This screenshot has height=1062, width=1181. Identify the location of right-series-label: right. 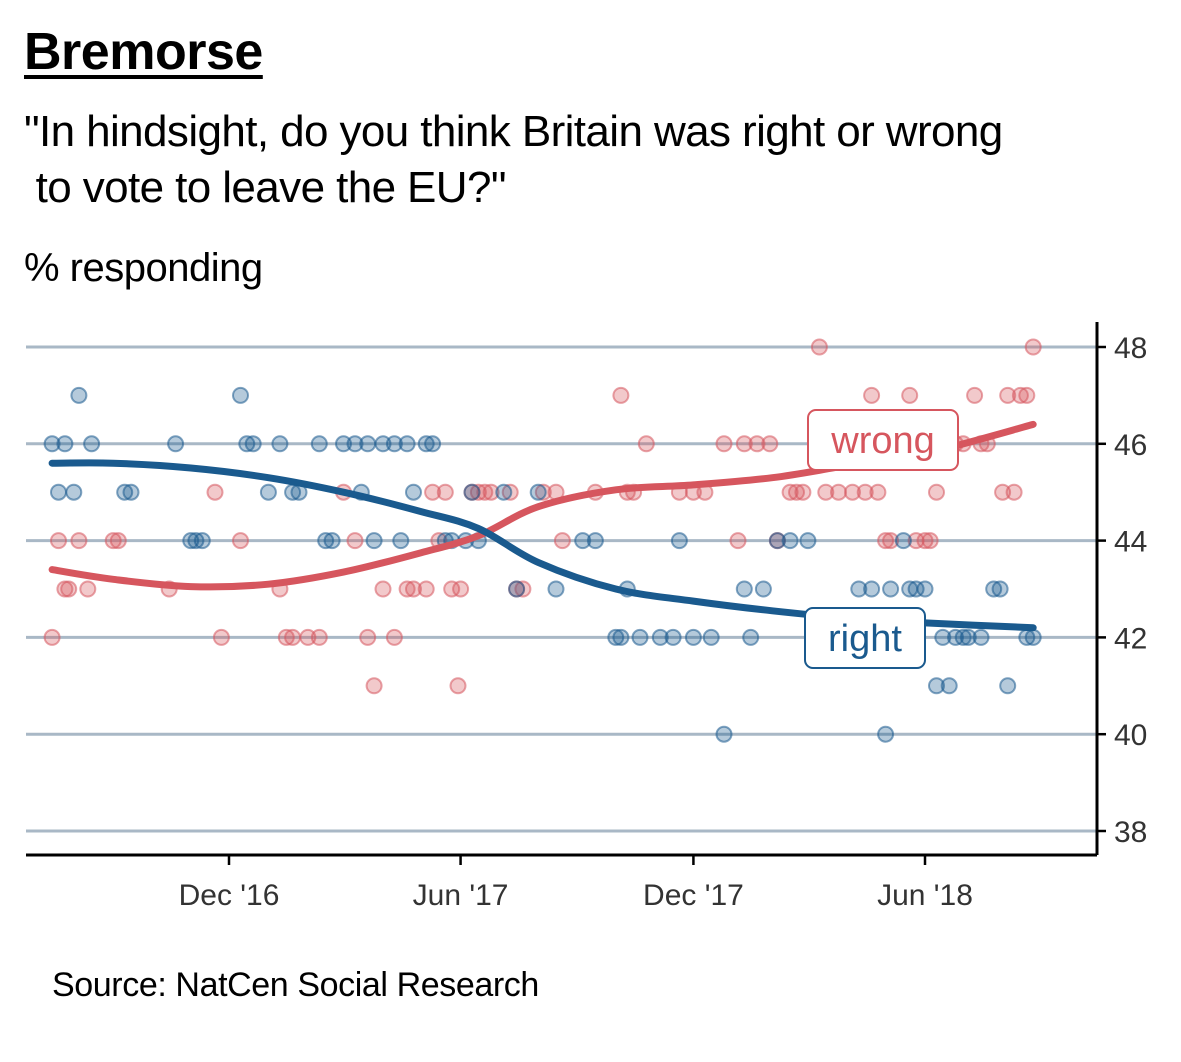
(865, 638).